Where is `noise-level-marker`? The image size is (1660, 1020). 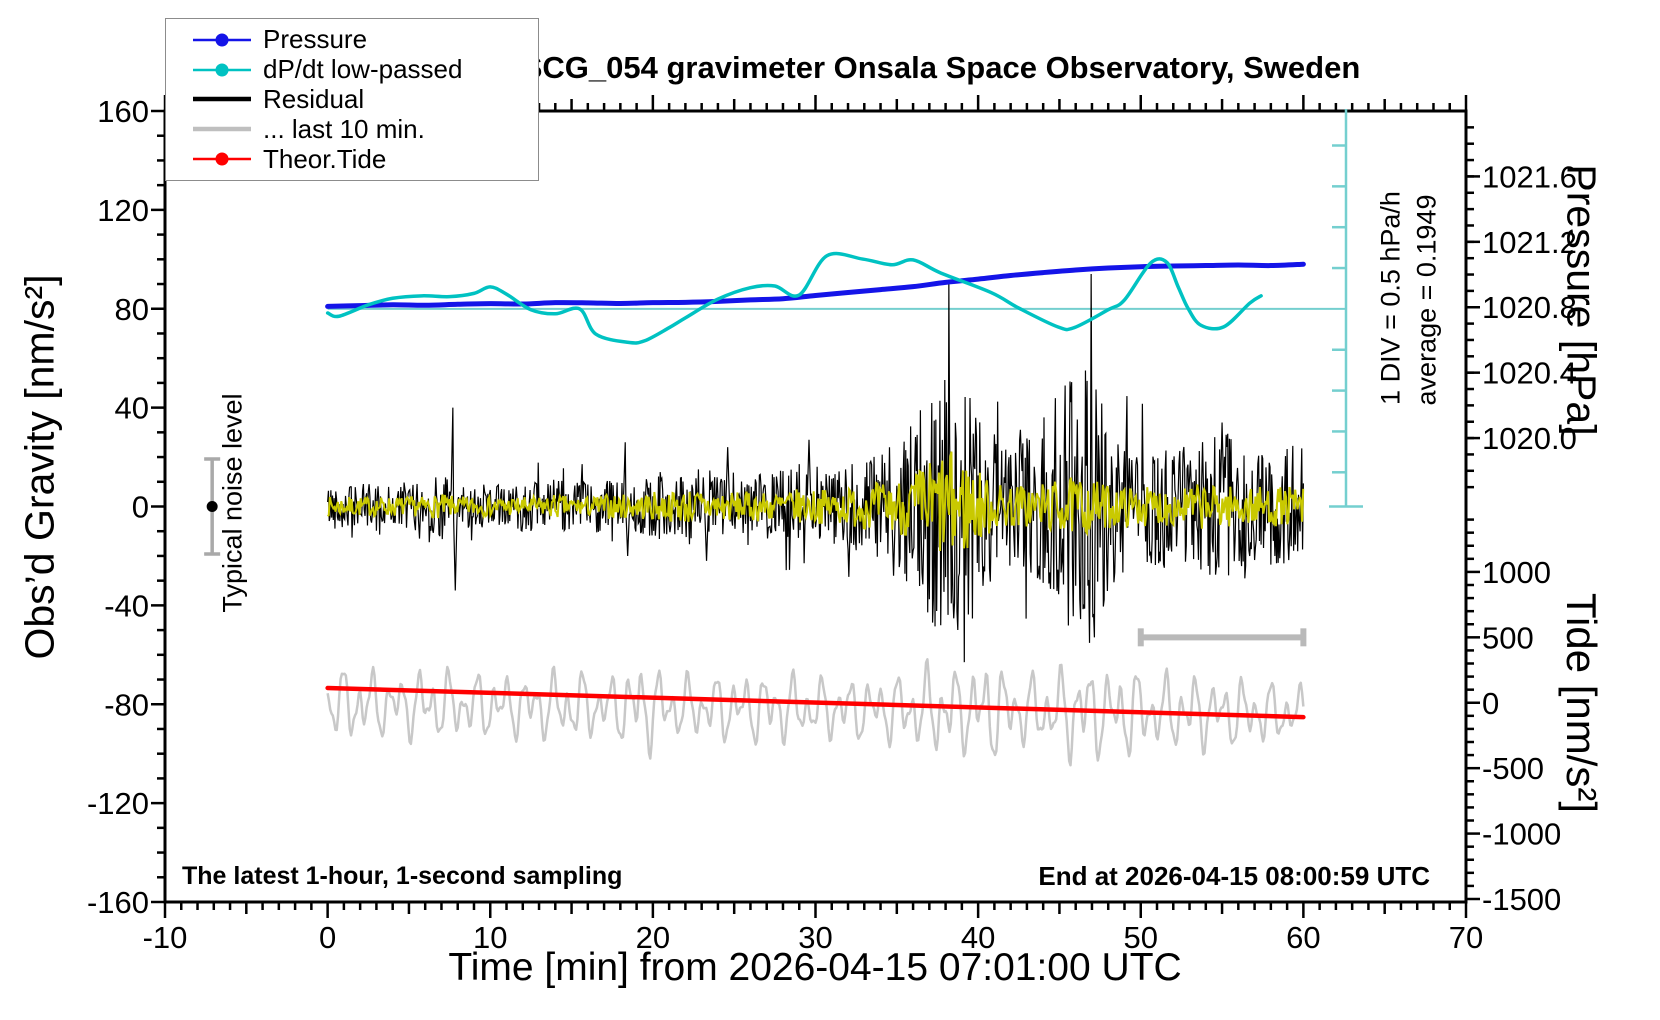 noise-level-marker is located at coordinates (212, 506).